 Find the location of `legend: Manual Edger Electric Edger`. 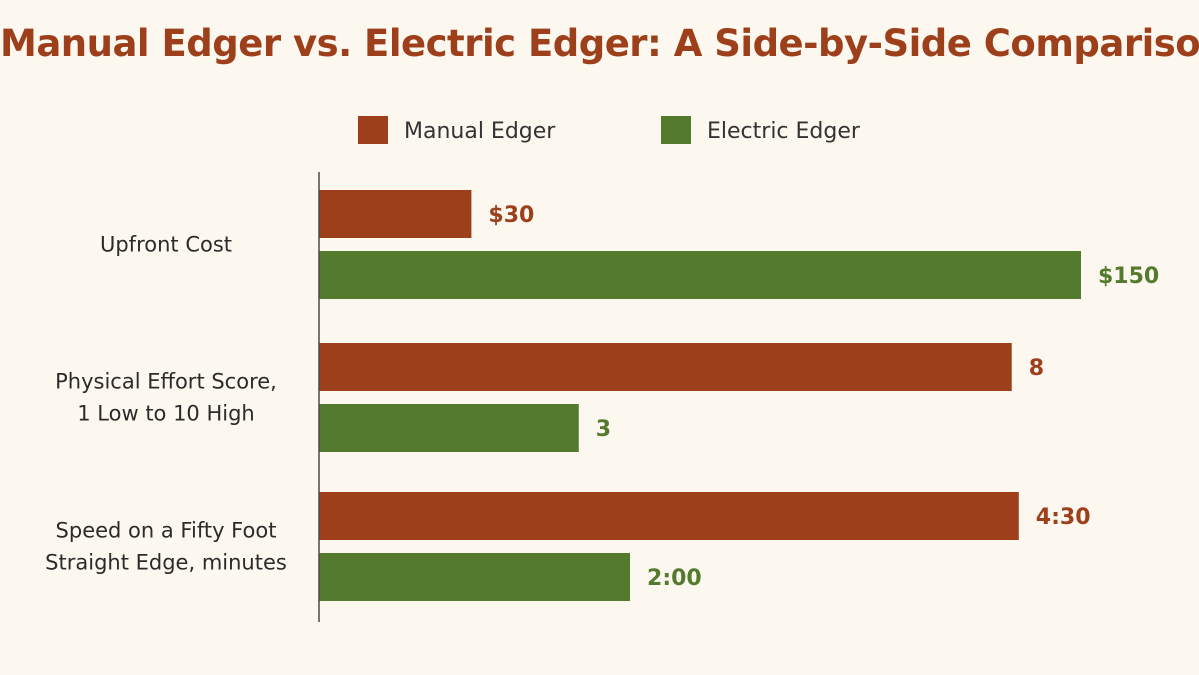

legend: Manual Edger Electric Edger is located at coordinates (609, 130).